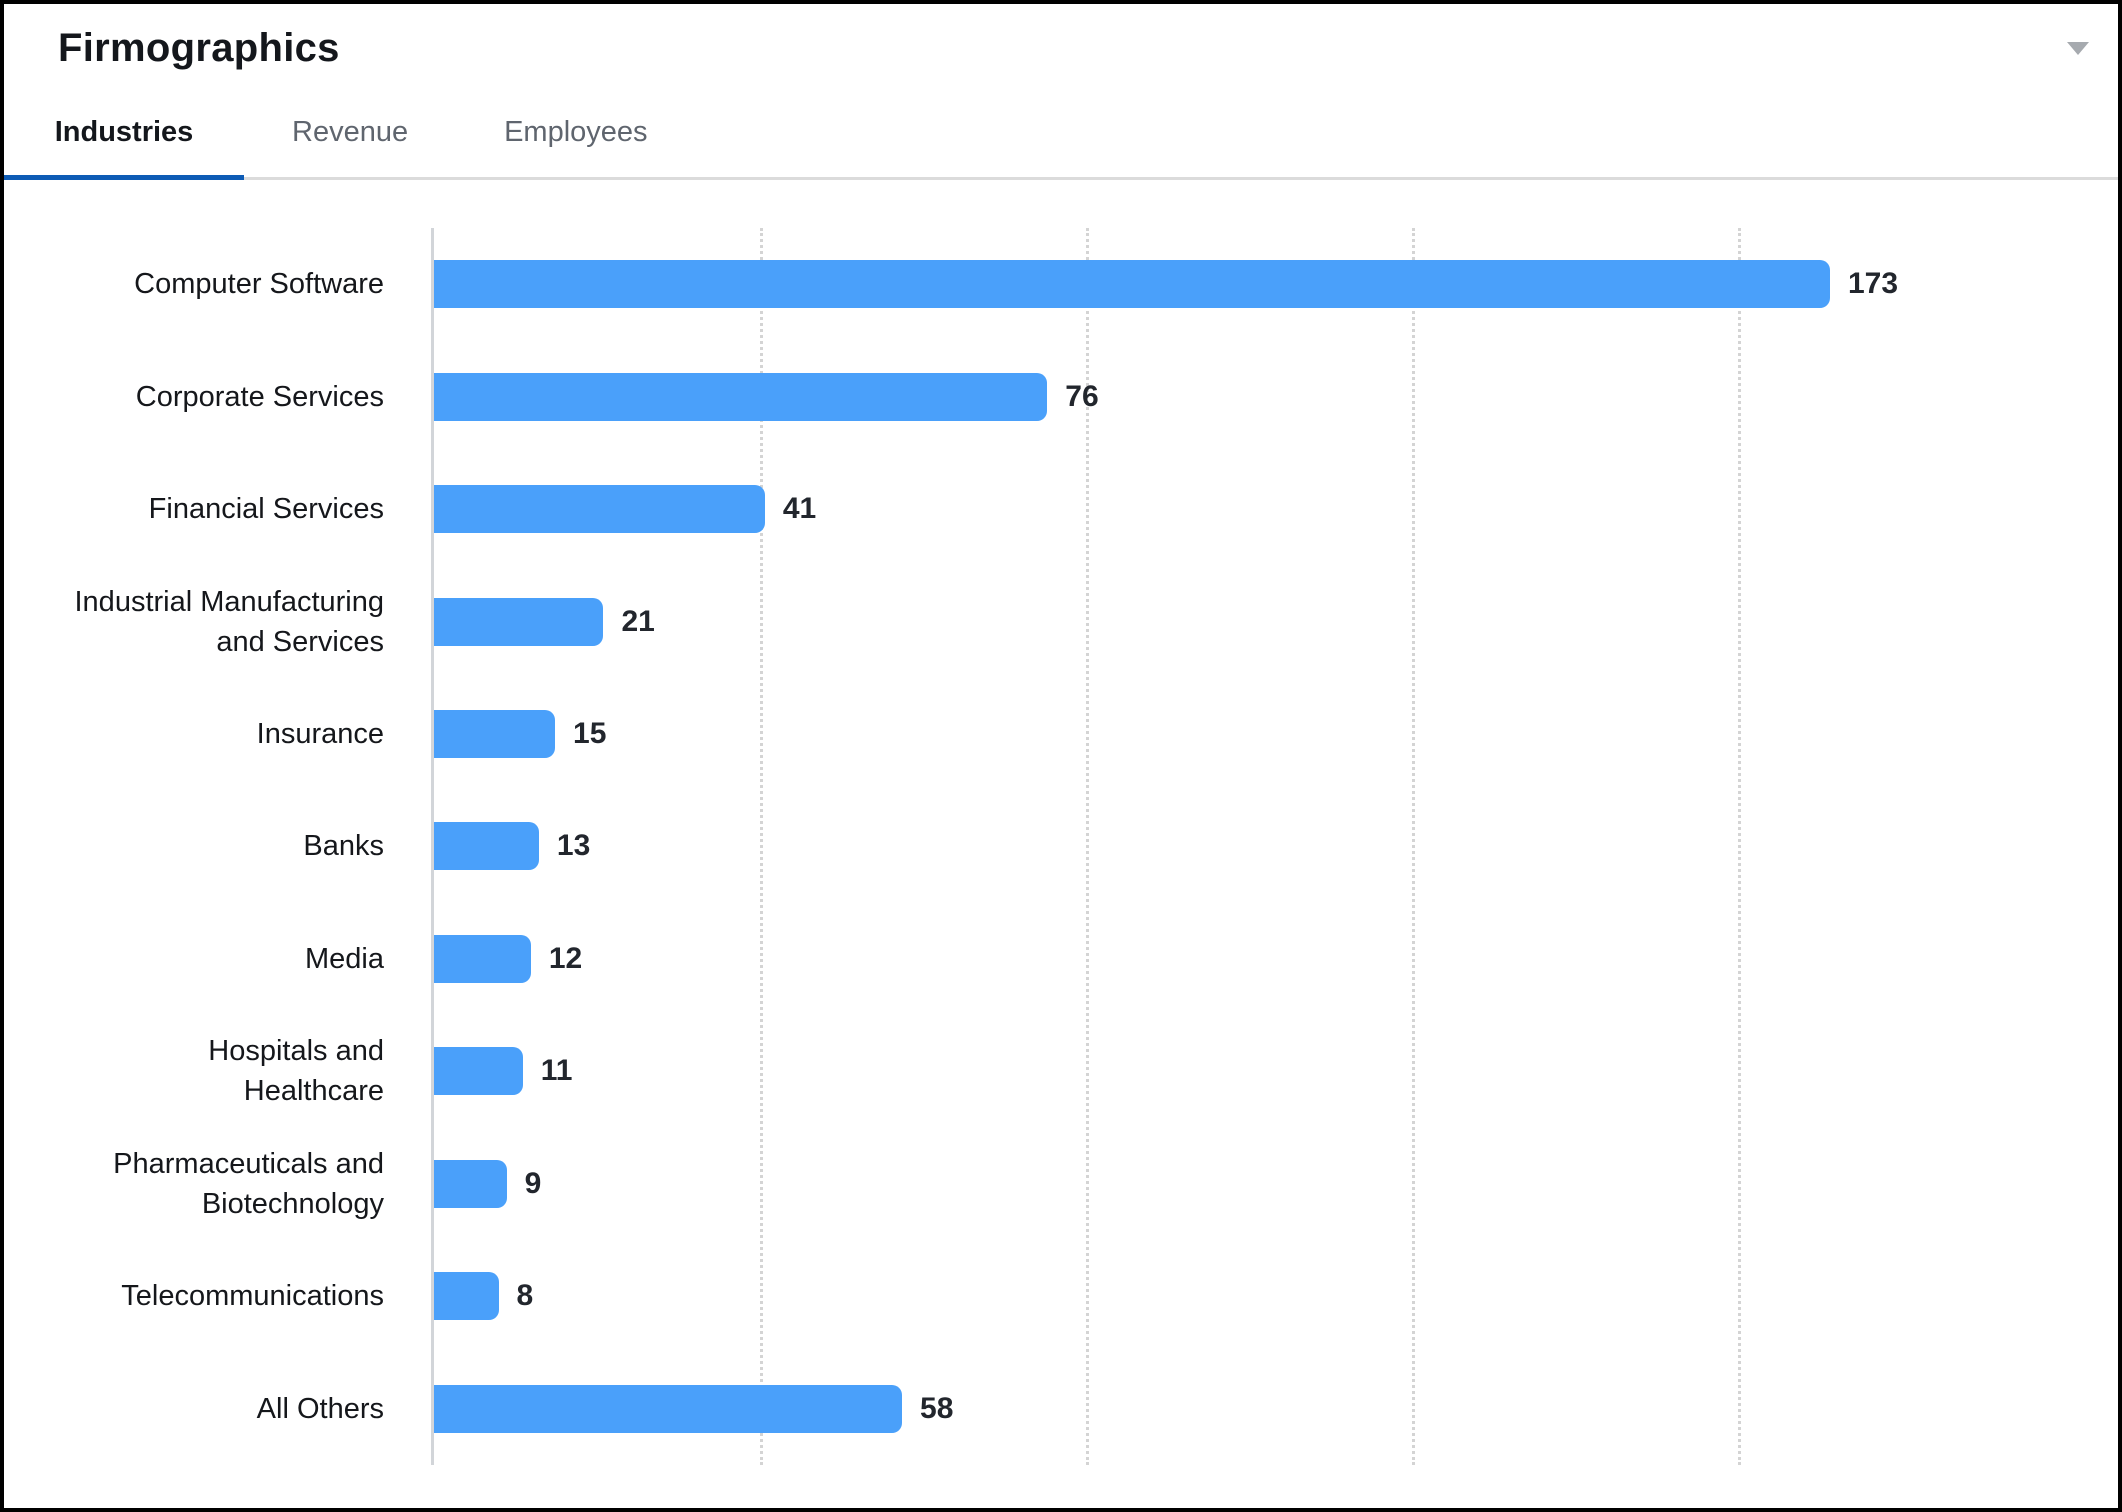  I want to click on bar-corporate-services, so click(741, 396).